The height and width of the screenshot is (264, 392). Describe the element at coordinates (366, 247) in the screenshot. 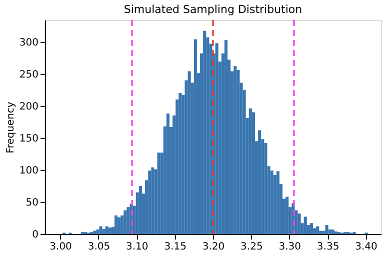

I see `x-tick-label: 3.40` at that location.